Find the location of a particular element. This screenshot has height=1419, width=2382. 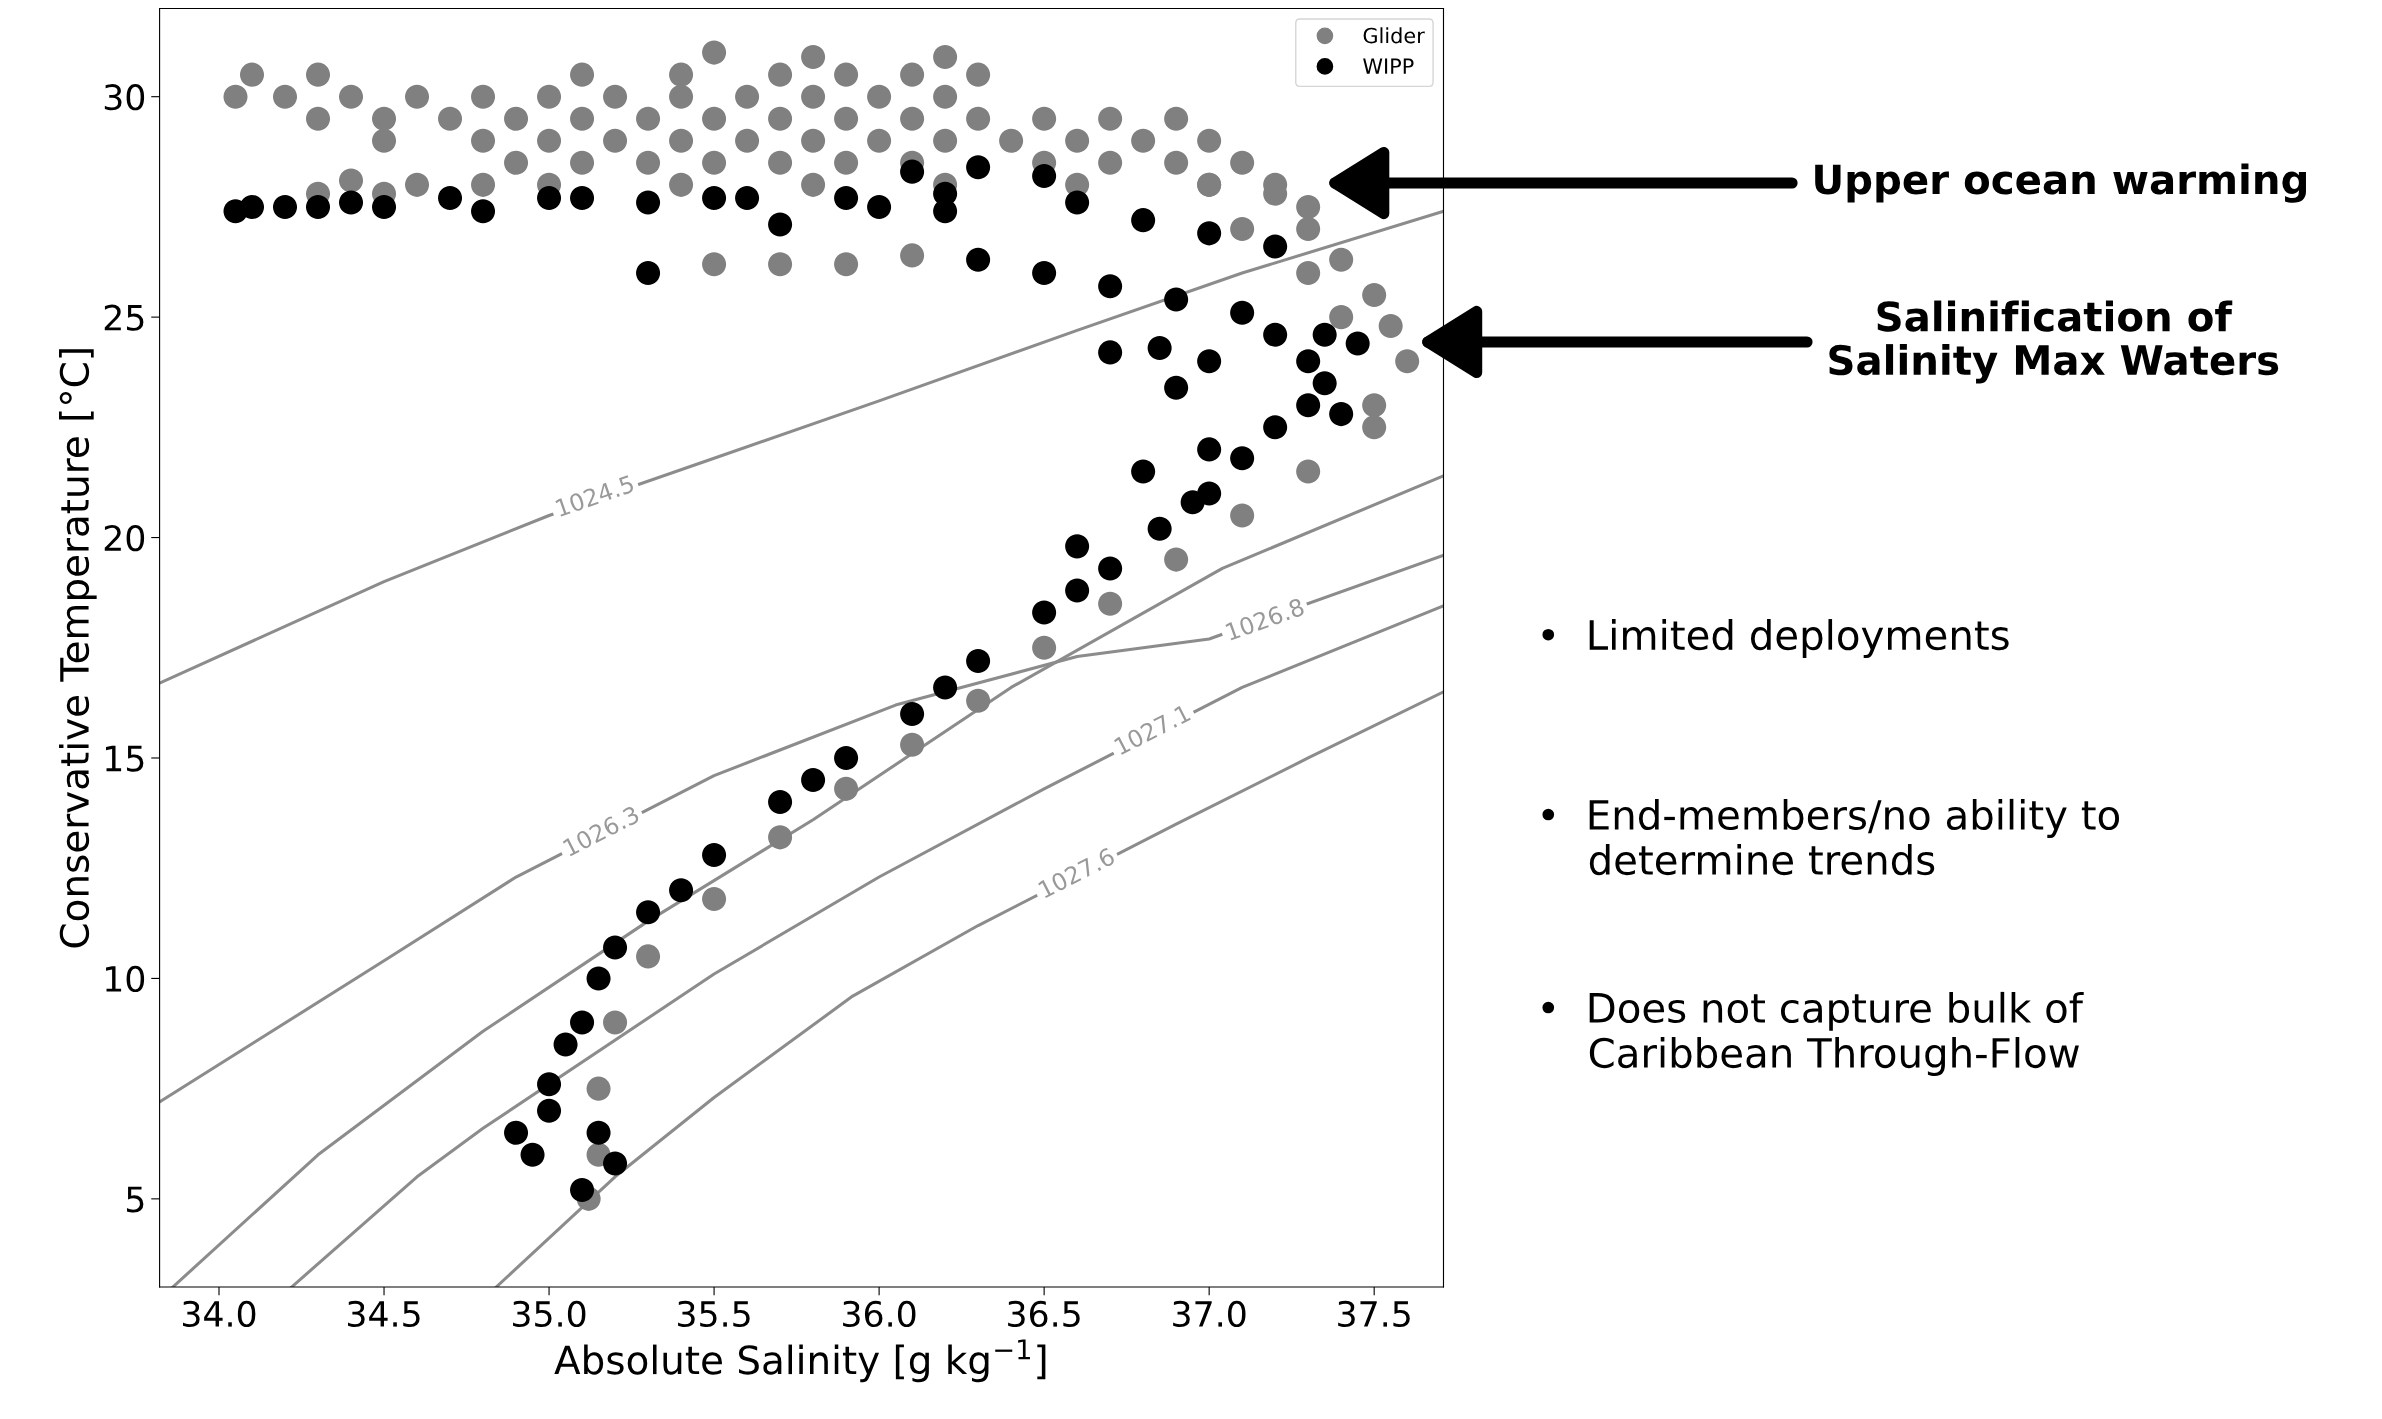

x-tick-label: 37.0 is located at coordinates (1209, 1314).